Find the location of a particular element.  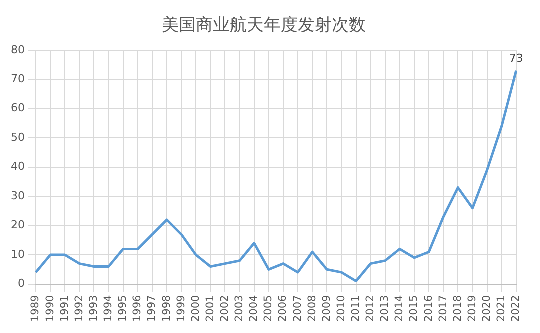

y-tick-label: 40 is located at coordinates (17, 167).